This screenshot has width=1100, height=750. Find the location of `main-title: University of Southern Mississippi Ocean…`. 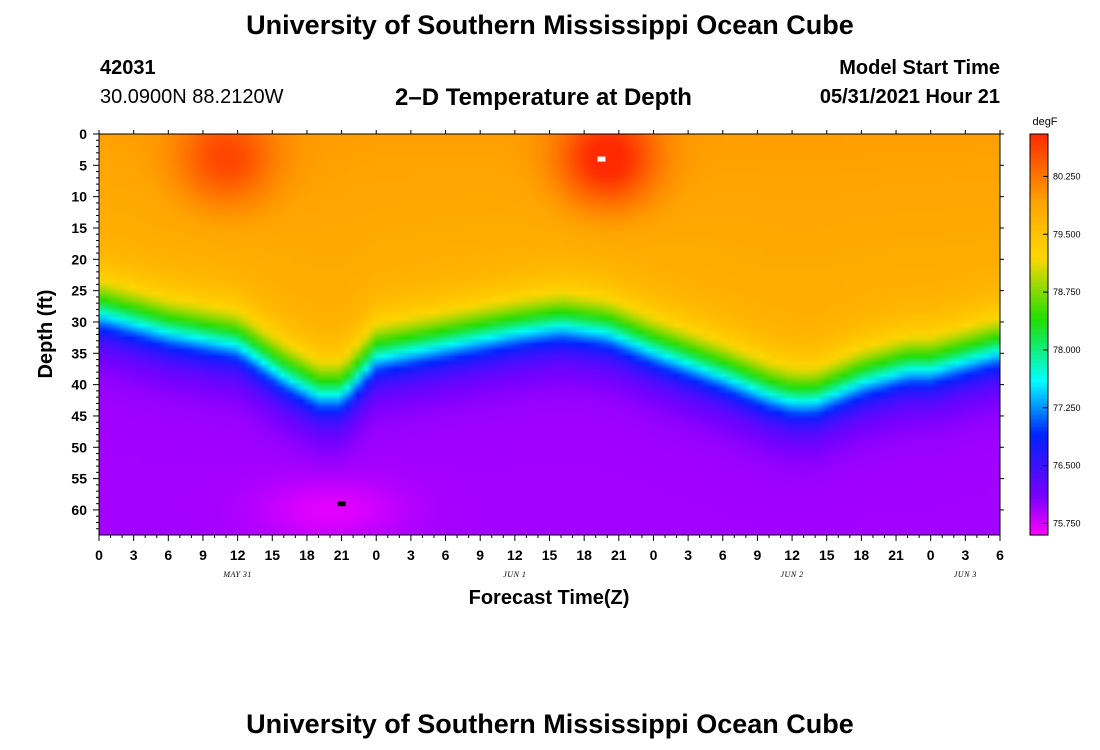

main-title: University of Southern Mississippi Ocean… is located at coordinates (550, 25).